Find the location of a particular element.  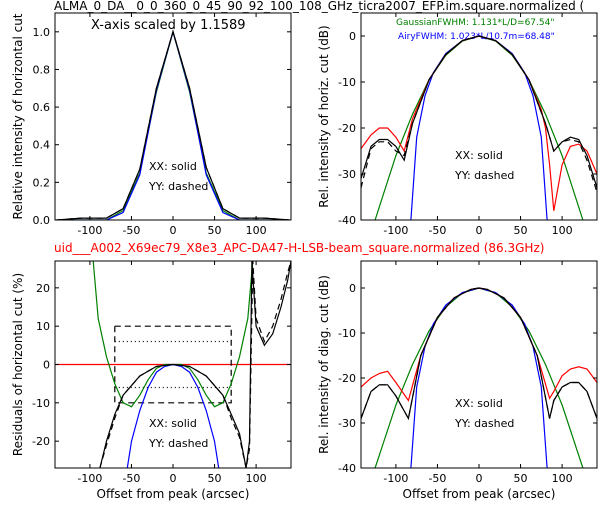

plot-area-br is located at coordinates (479, 377).